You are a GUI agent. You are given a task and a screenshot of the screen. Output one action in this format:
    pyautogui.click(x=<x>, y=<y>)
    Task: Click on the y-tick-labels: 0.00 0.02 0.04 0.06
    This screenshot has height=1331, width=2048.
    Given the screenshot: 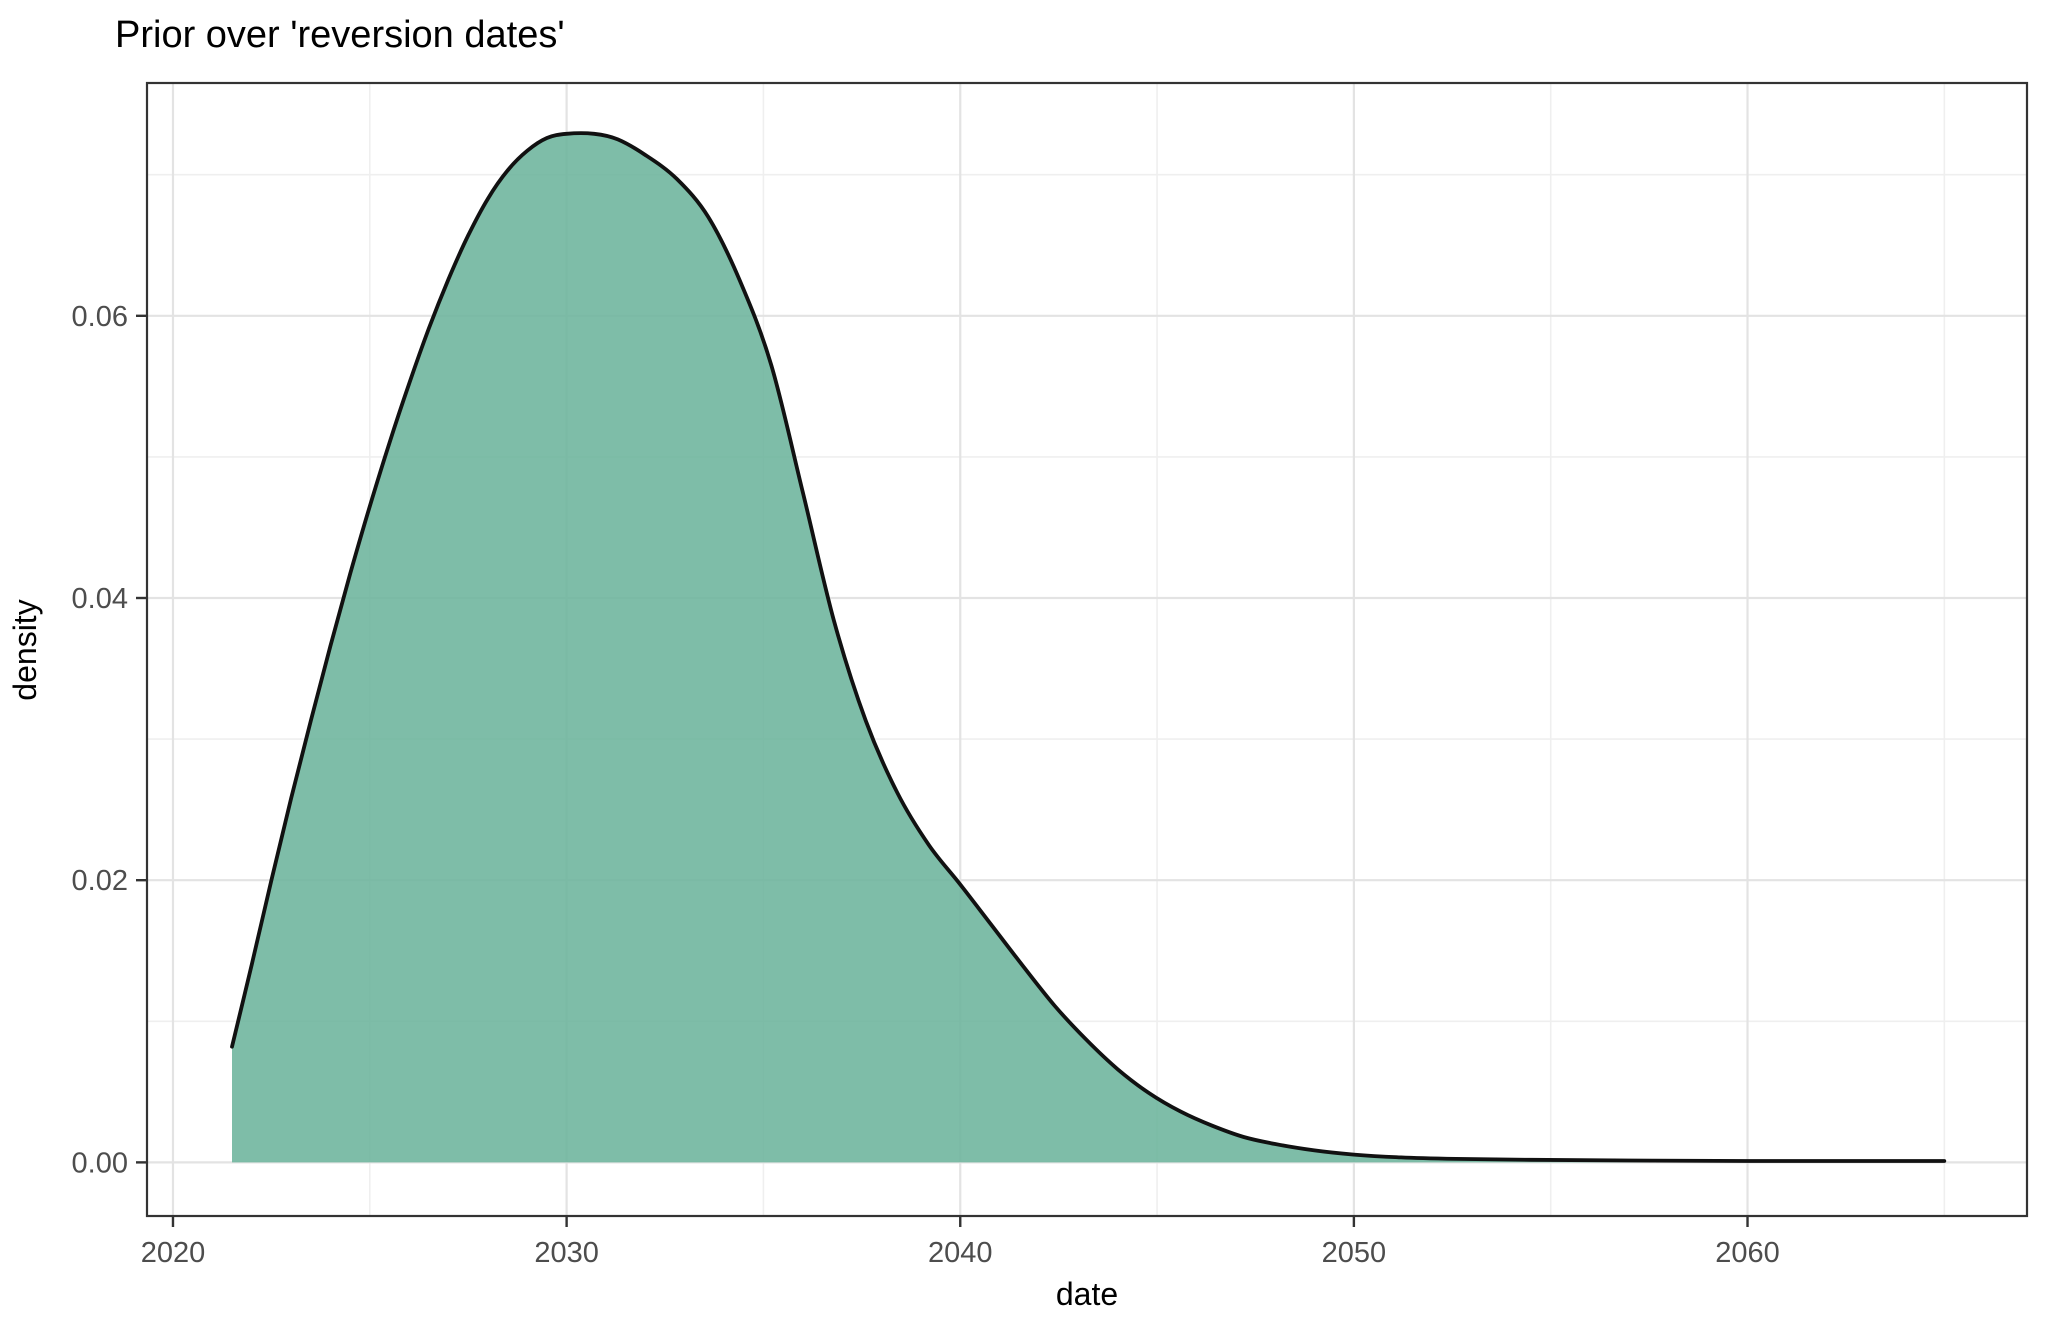 What is the action you would take?
    pyautogui.click(x=100, y=740)
    